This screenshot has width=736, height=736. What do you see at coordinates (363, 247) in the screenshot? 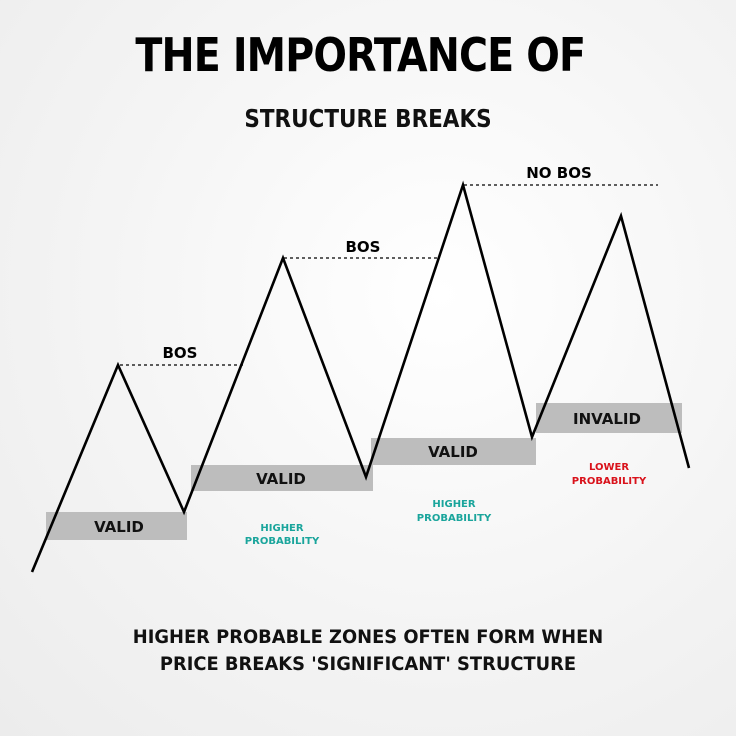
I see `bos-label-2: BOS` at bounding box center [363, 247].